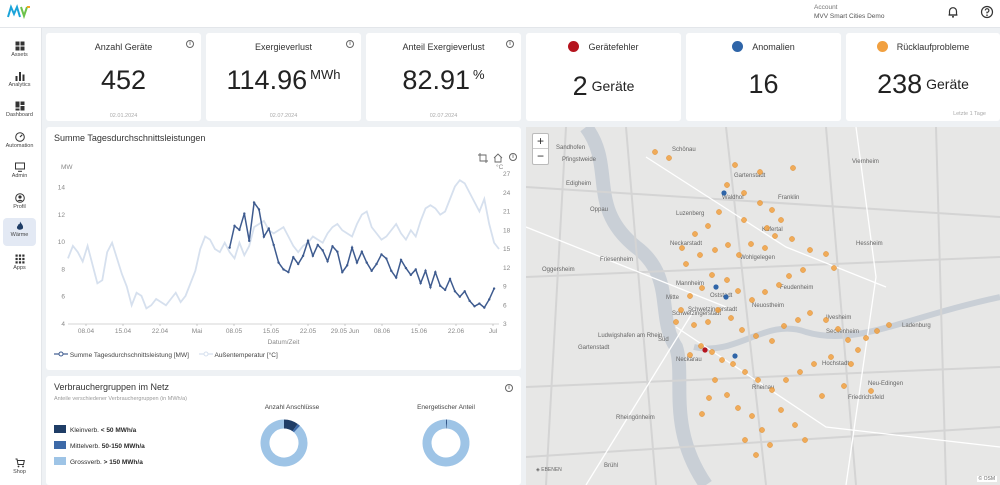  I want to click on map-attribution: © OSM, so click(986, 479).